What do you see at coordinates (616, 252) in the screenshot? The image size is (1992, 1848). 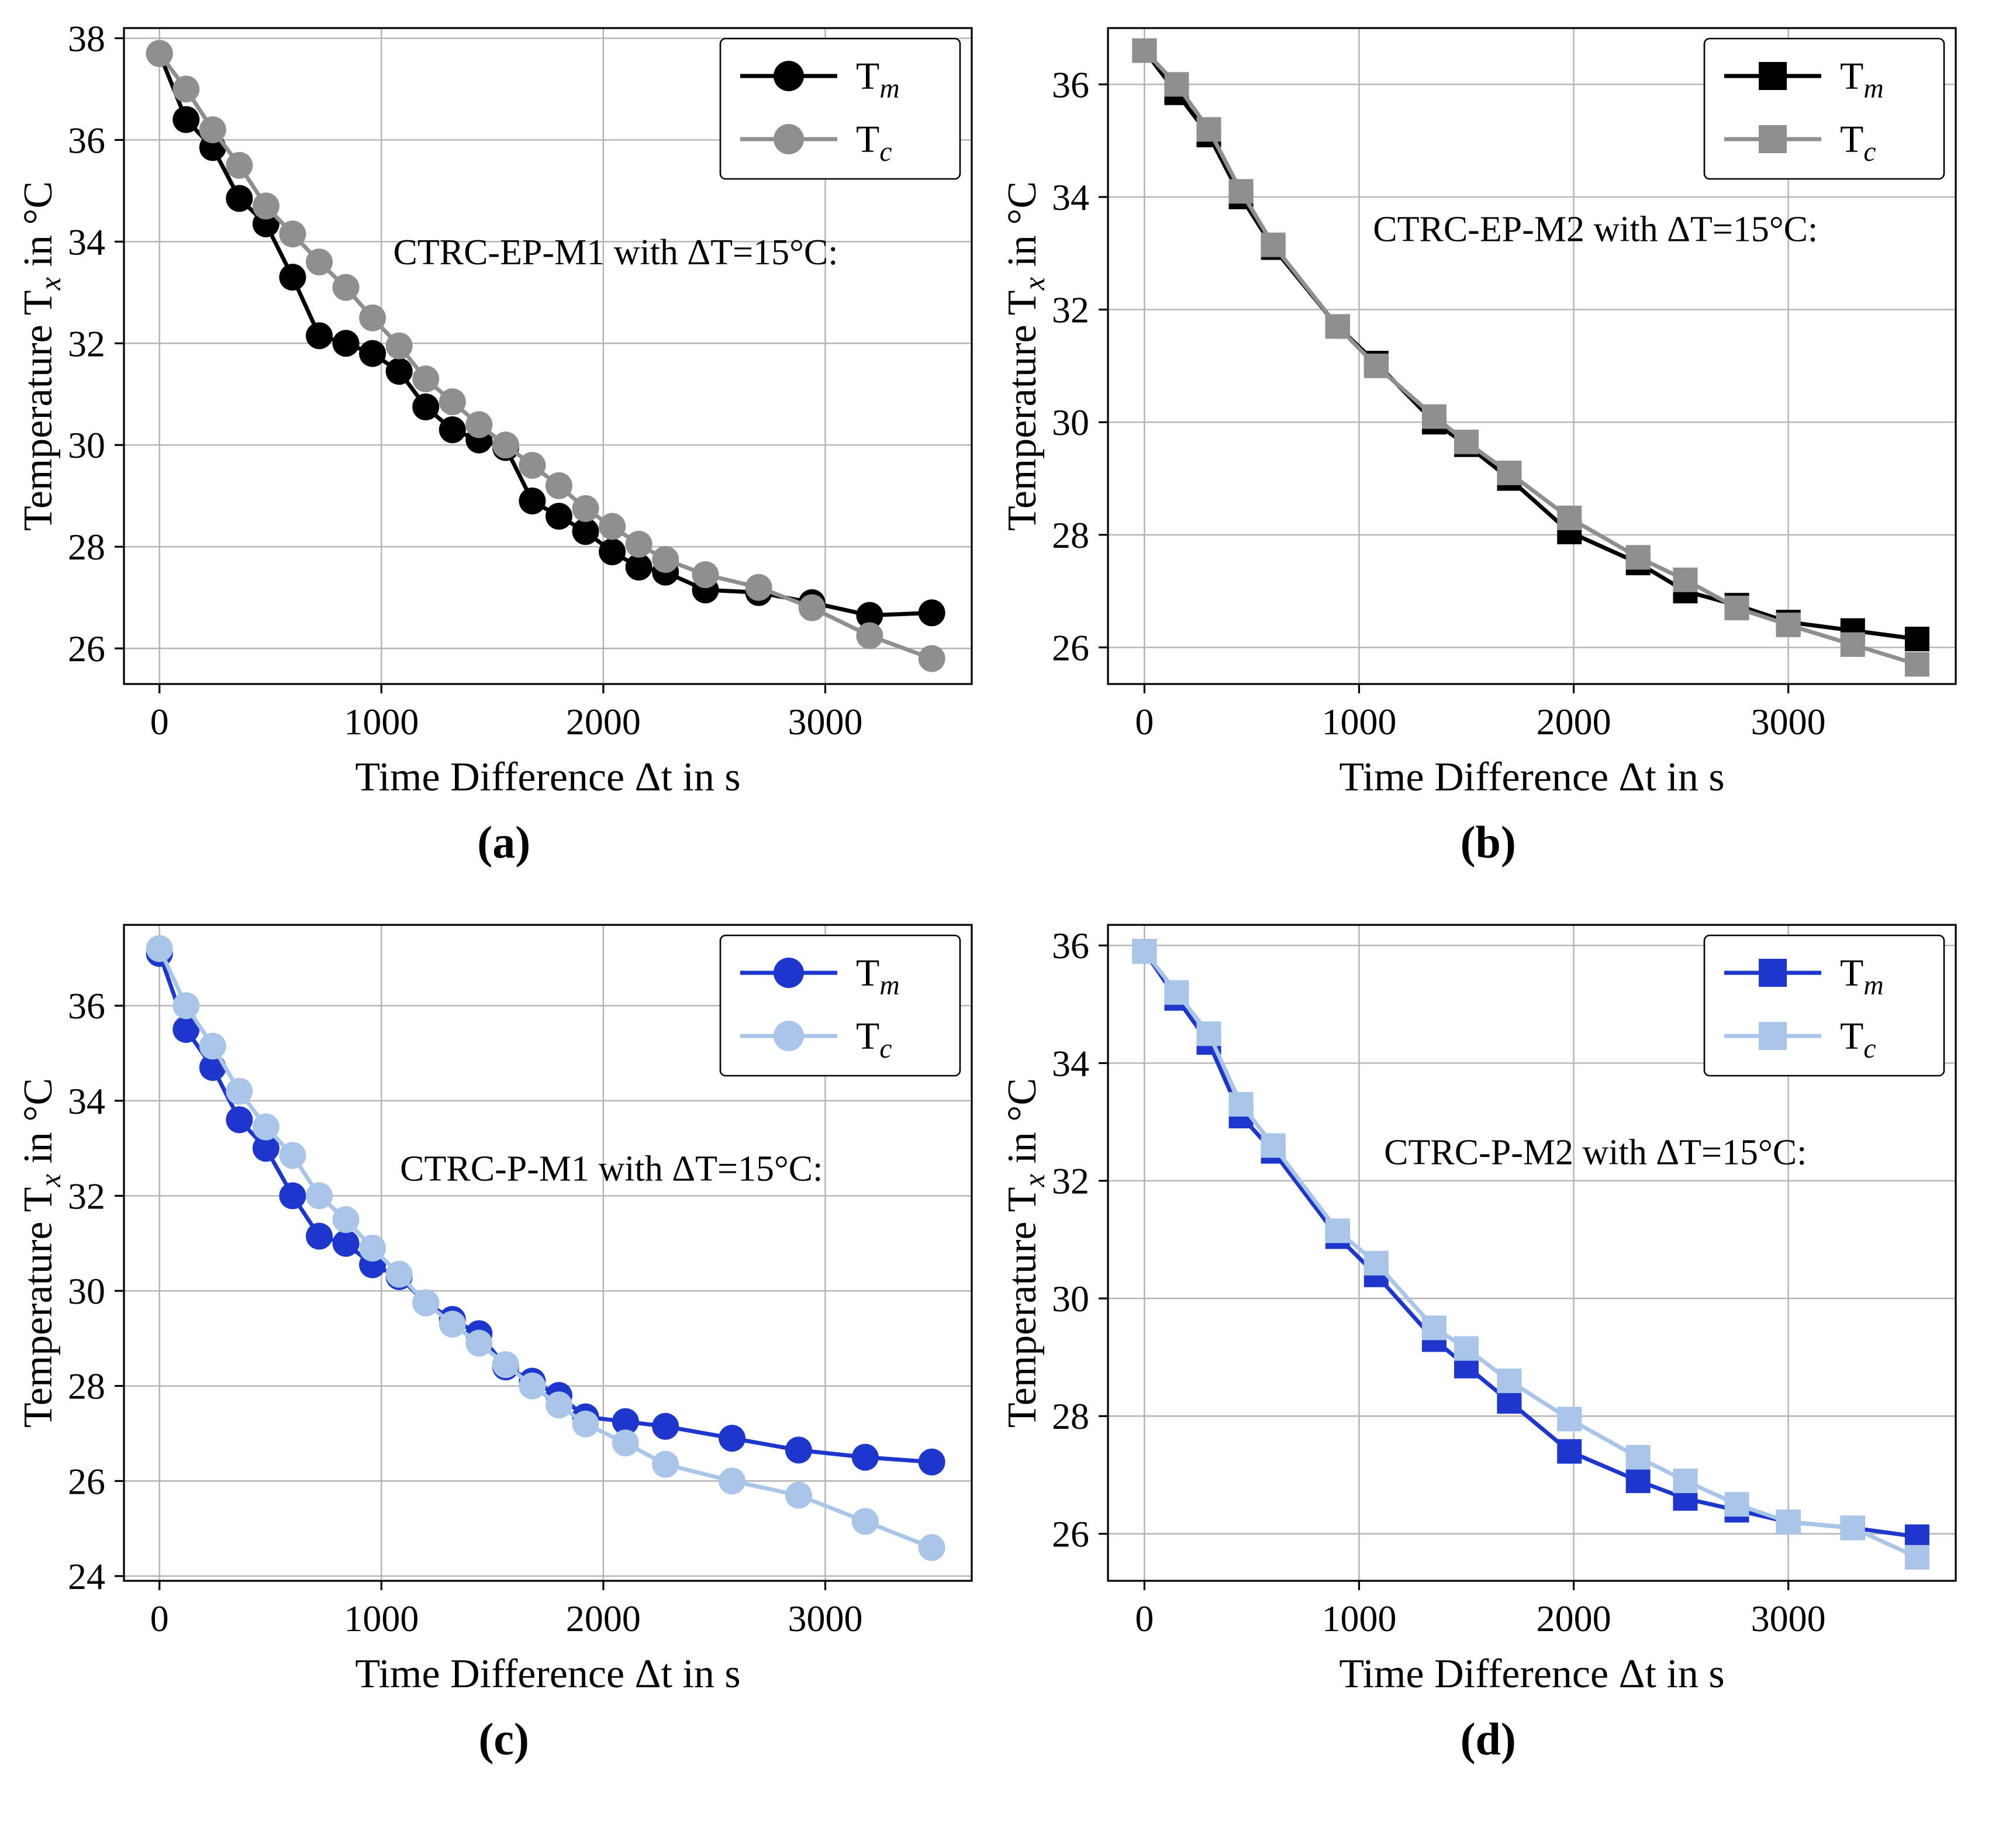 I see `svg-text: CTRC-EP-M1 with ΔT=15°C:` at bounding box center [616, 252].